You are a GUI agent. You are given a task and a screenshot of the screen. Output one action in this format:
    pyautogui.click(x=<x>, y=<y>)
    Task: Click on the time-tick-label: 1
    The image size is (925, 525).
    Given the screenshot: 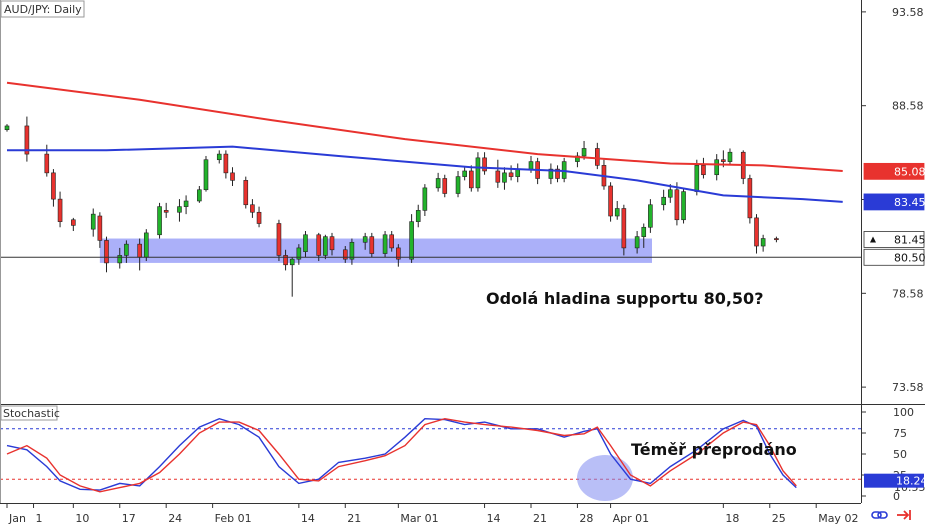 What is the action you would take?
    pyautogui.click(x=39, y=518)
    